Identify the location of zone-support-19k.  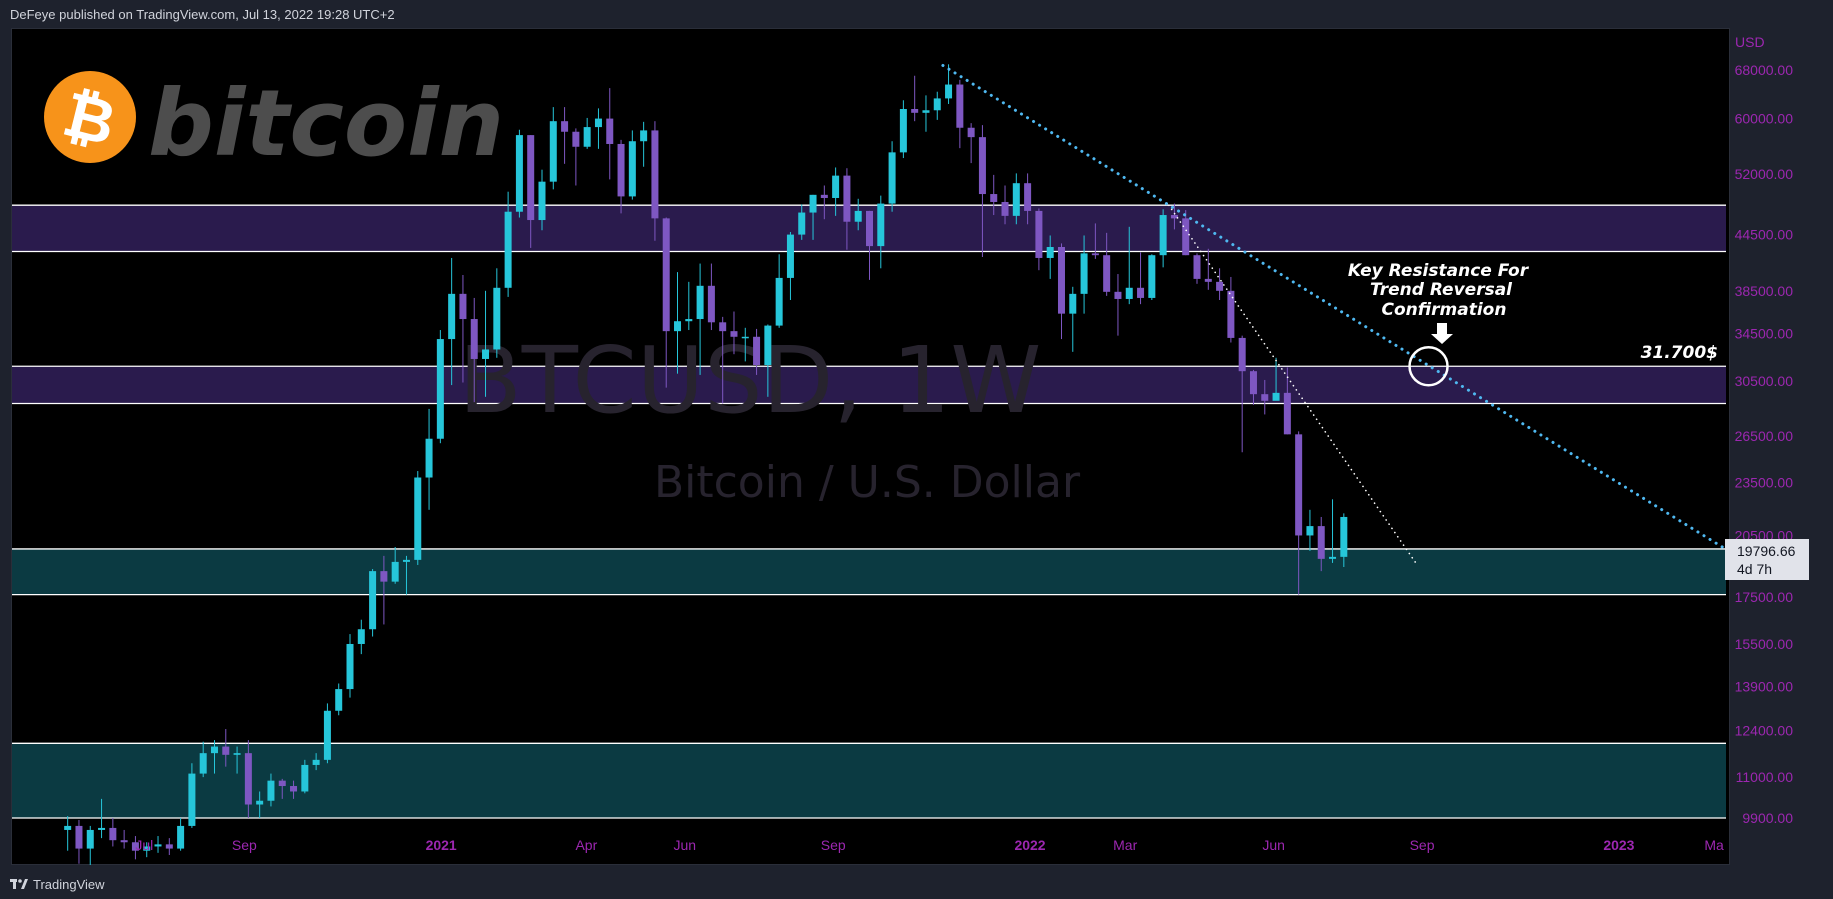
(869, 571).